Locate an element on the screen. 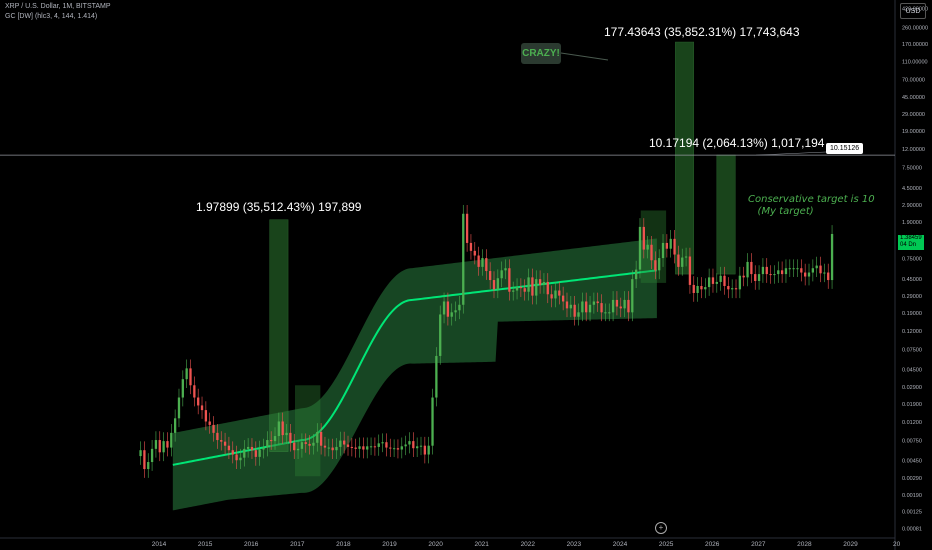  y-tick-label: 12.00000 is located at coordinates (913, 150).